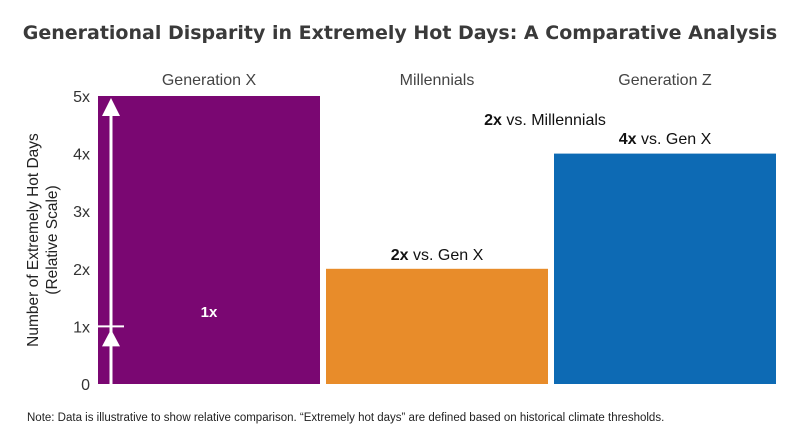  What do you see at coordinates (85, 385) in the screenshot?
I see `y-tick-label: 0` at bounding box center [85, 385].